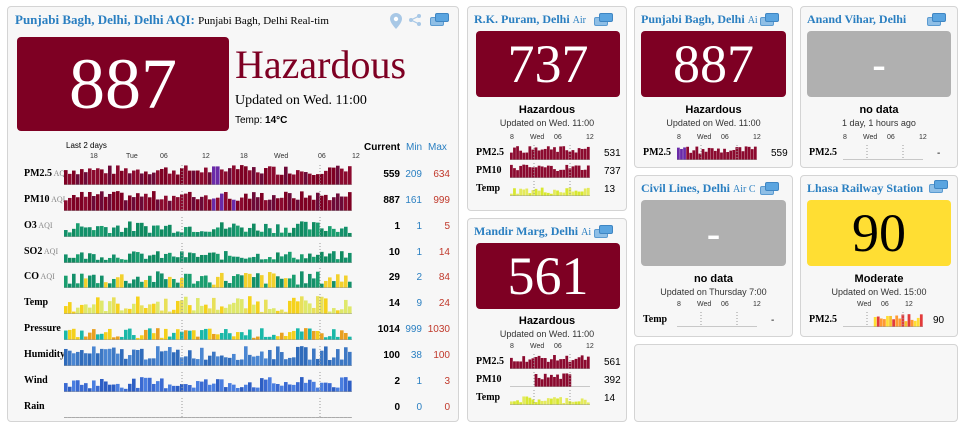 The width and height of the screenshot is (964, 434). I want to click on location-pin-icon, so click(396, 21).